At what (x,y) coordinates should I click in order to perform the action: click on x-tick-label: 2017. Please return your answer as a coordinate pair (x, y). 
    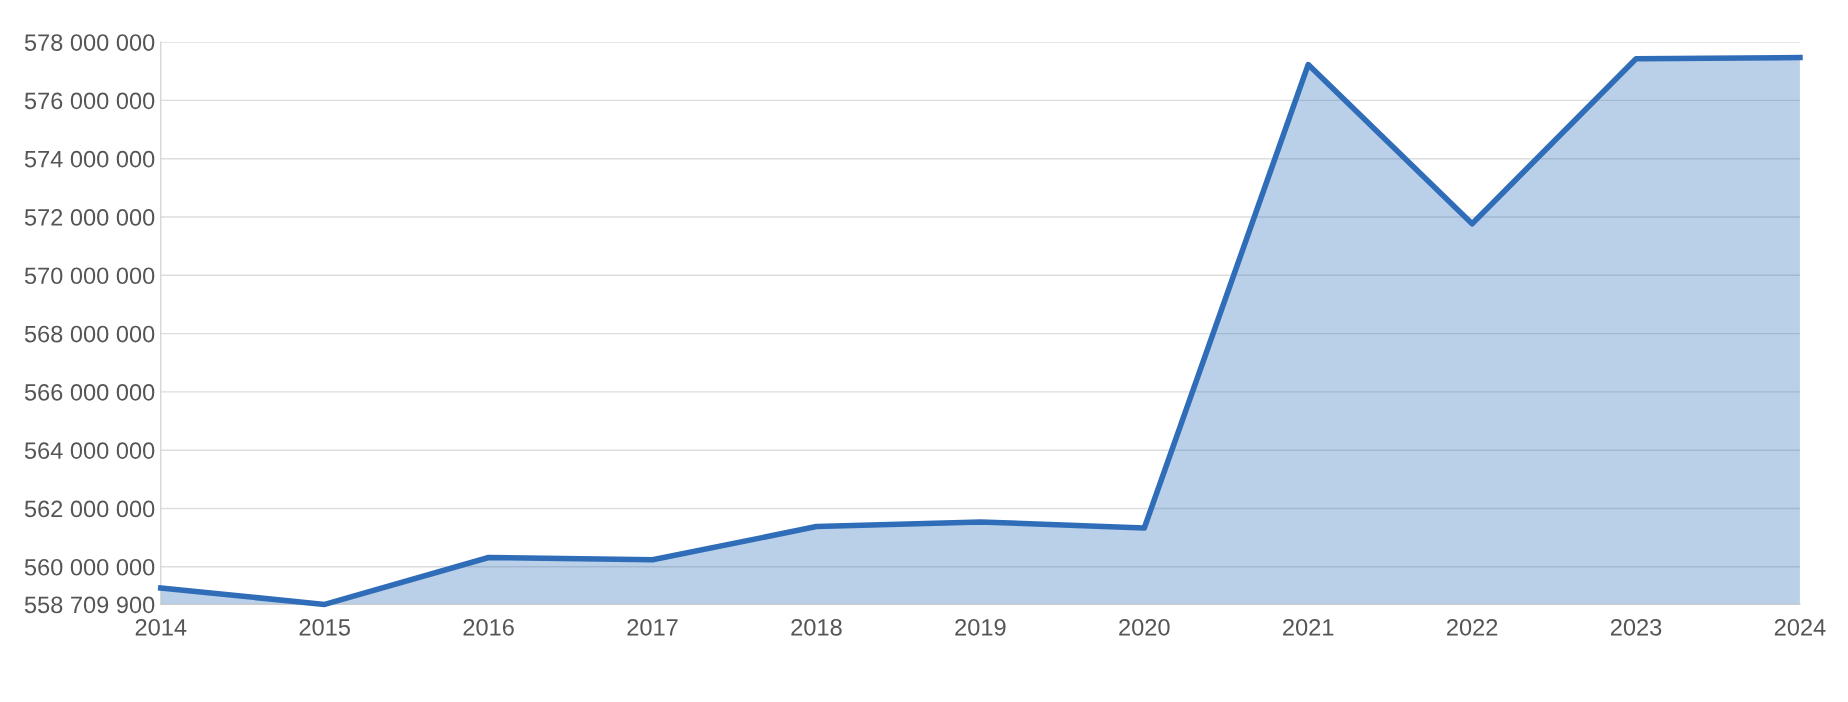
    Looking at the image, I should click on (652, 627).